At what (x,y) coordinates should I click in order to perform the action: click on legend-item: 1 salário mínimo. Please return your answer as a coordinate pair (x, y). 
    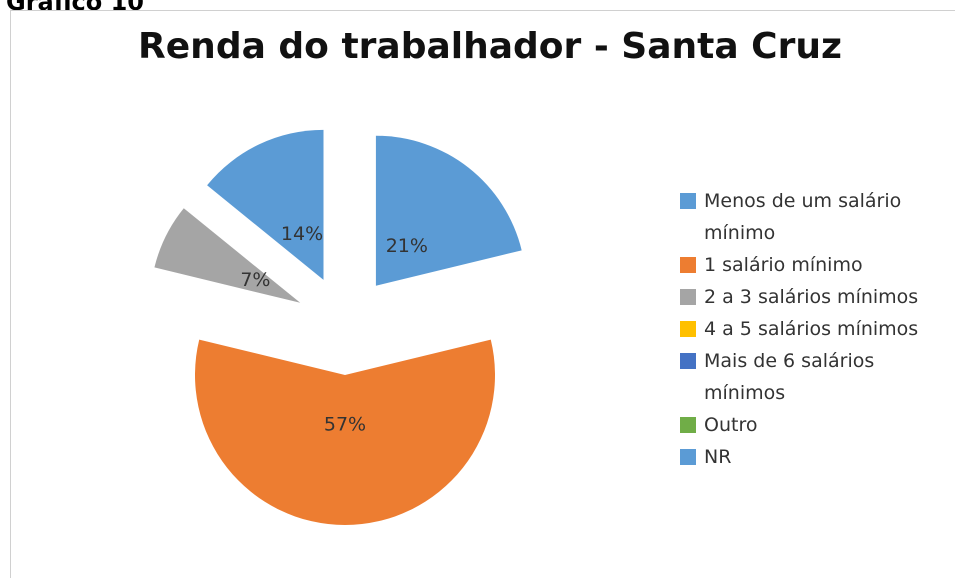
    Looking at the image, I should click on (805, 265).